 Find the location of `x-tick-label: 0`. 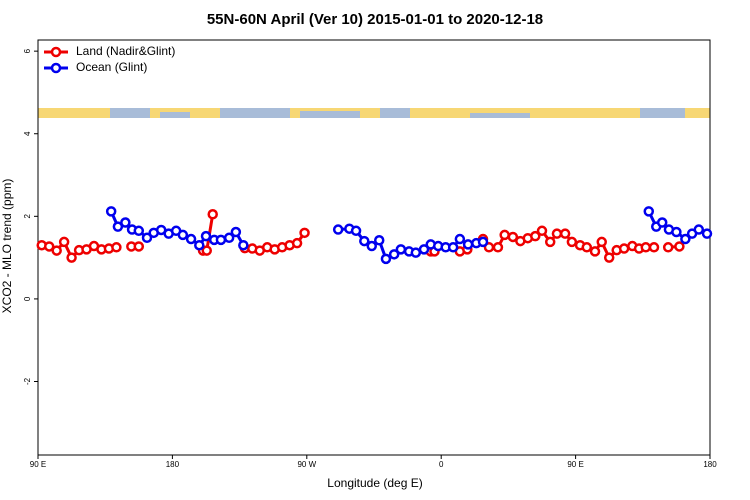

x-tick-label: 0 is located at coordinates (441, 464).